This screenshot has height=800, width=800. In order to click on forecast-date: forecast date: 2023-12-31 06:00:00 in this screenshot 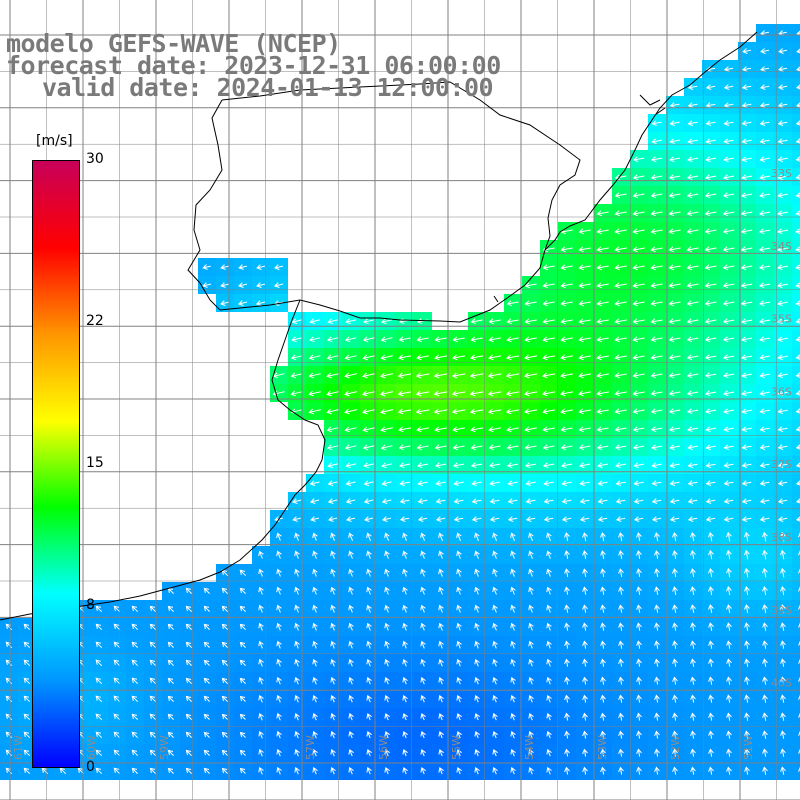, I will do `click(253, 65)`.